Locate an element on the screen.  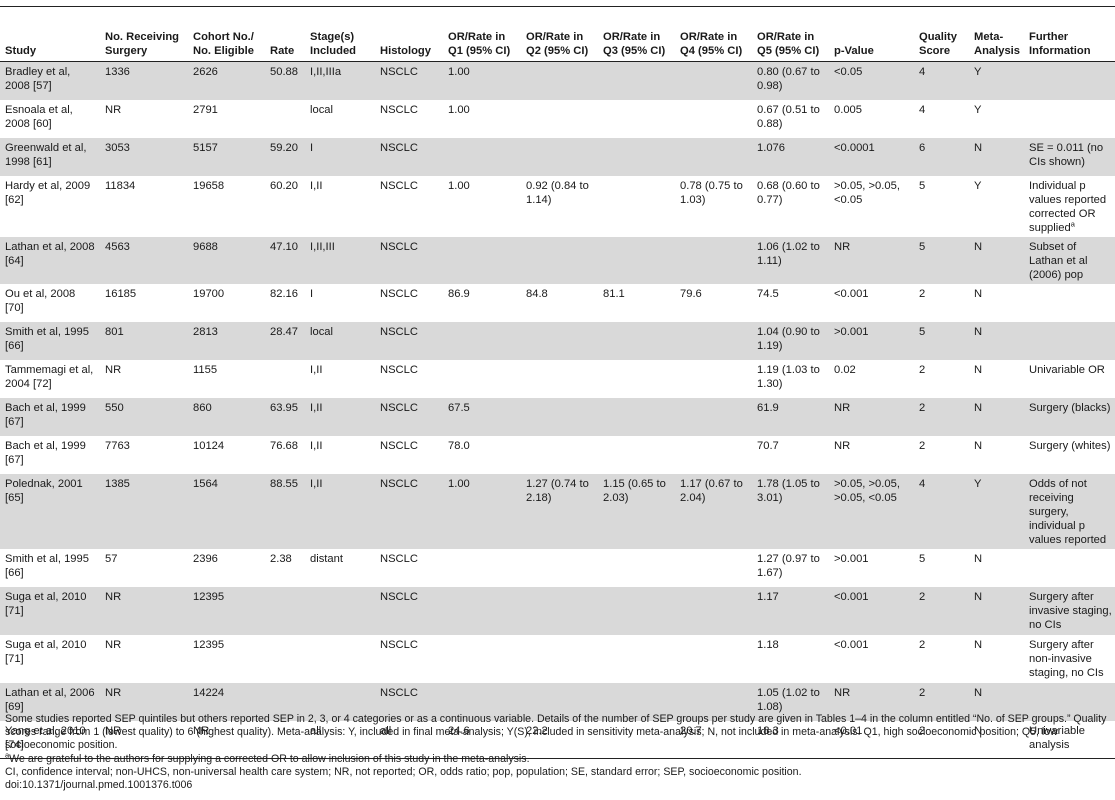
column-header-q3: OR/Rate in Q3 (95% CI) is located at coordinates (636, 46).